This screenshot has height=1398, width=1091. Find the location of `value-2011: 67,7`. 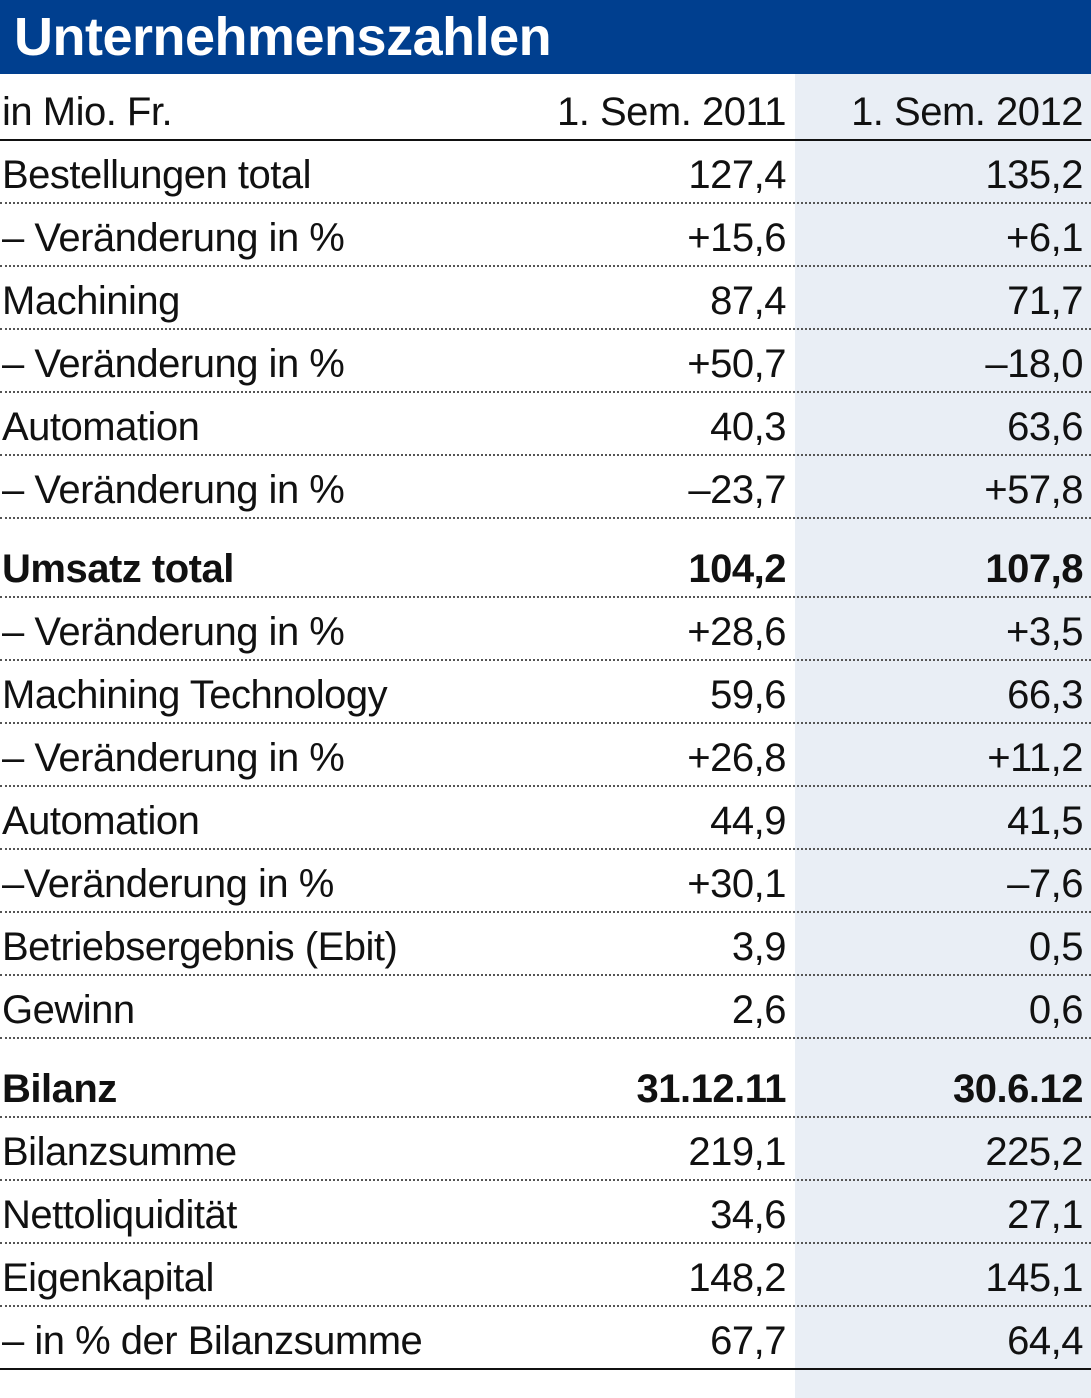

value-2011: 67,7 is located at coordinates (748, 1341).